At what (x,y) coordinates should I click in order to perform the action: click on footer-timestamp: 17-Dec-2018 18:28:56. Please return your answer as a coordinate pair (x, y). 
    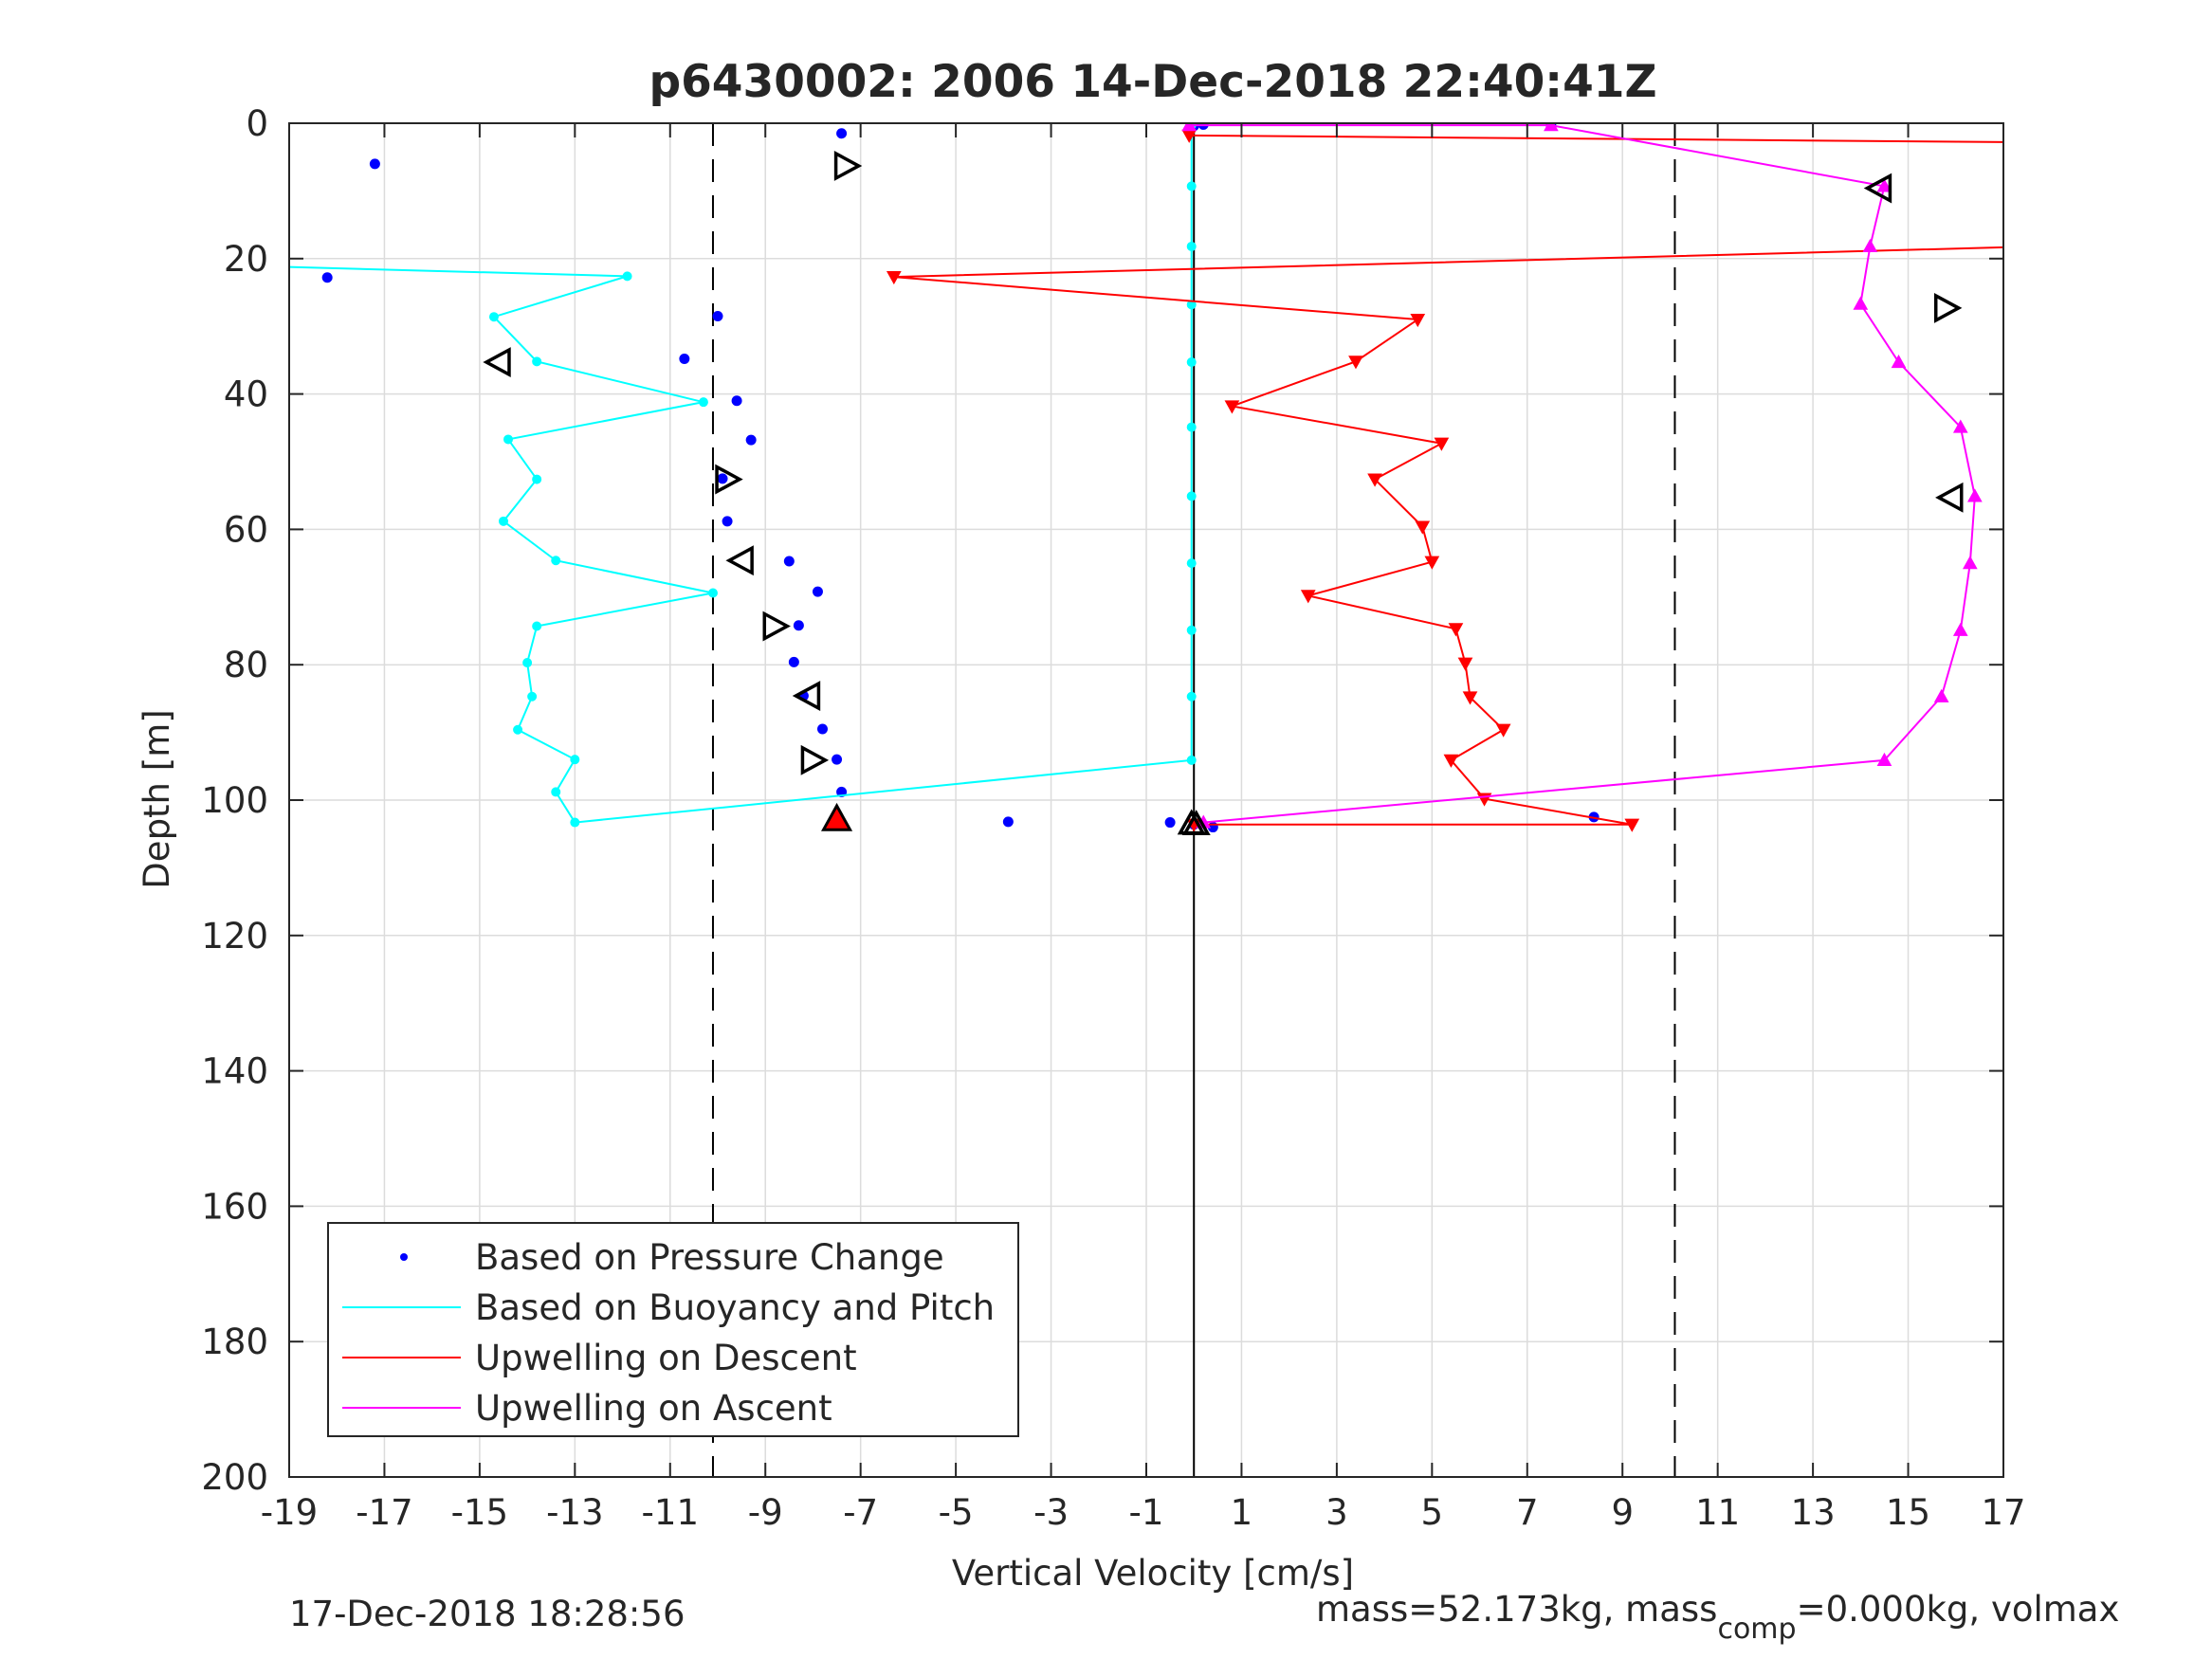
    Looking at the image, I should click on (487, 1614).